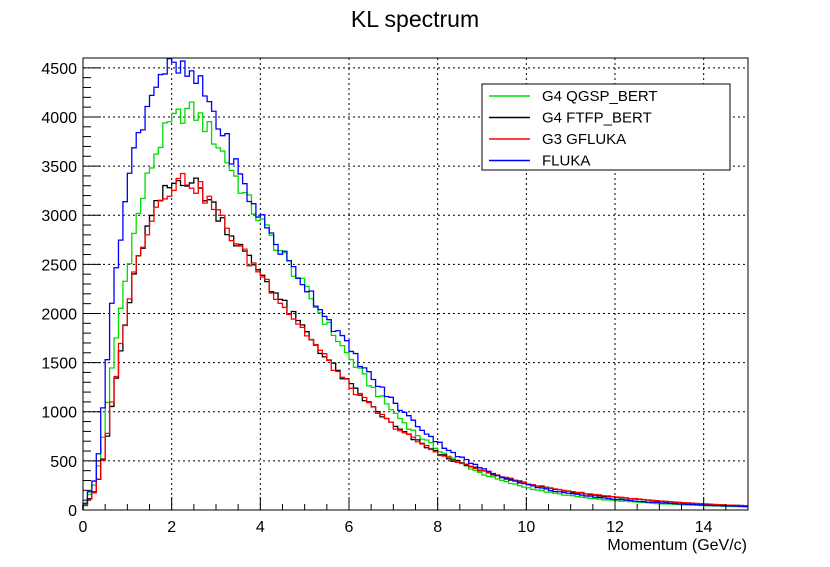 The width and height of the screenshot is (830, 567). Describe the element at coordinates (83, 527) in the screenshot. I see `x-tick-label: 0` at that location.